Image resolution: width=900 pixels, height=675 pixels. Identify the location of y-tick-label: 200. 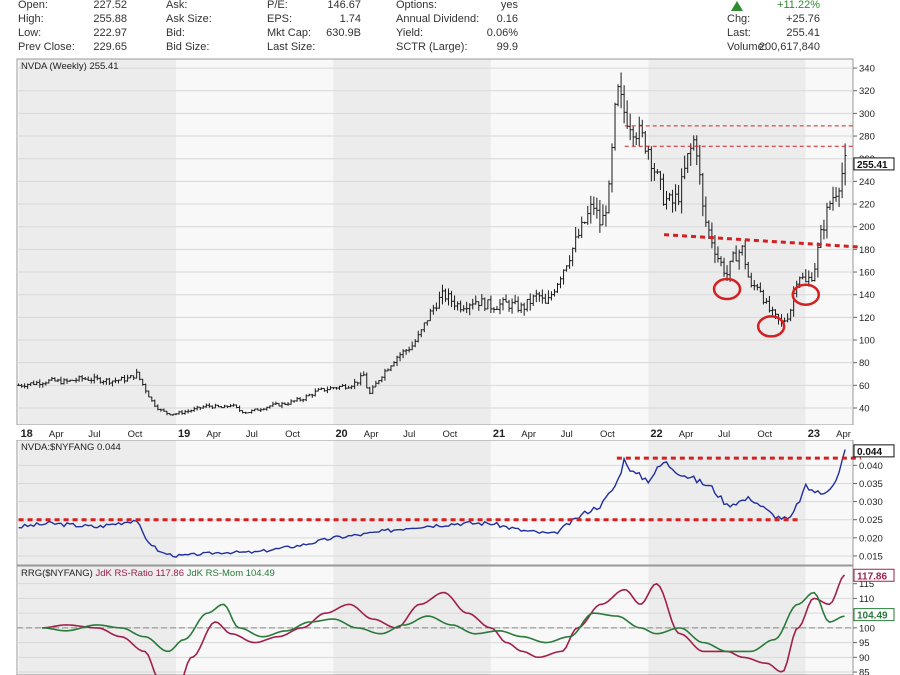
(867, 227).